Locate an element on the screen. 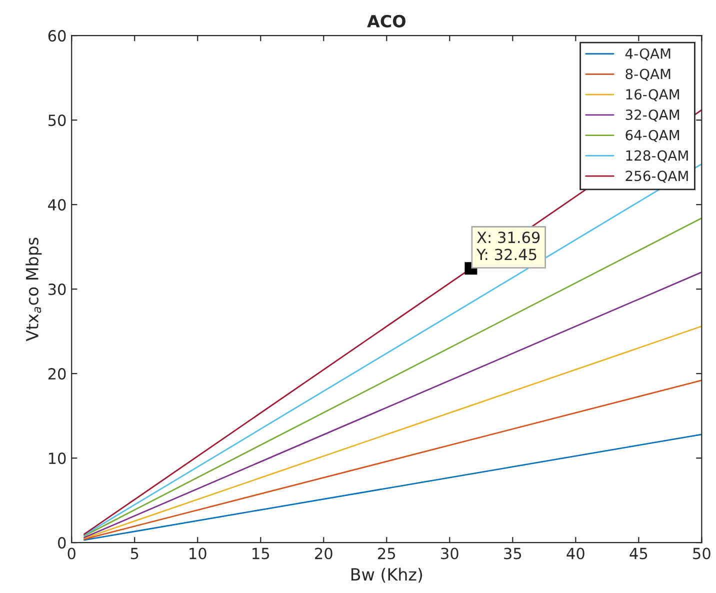 Image resolution: width=716 pixels, height=593 pixels. legend-label: 4-QAM is located at coordinates (647, 54).